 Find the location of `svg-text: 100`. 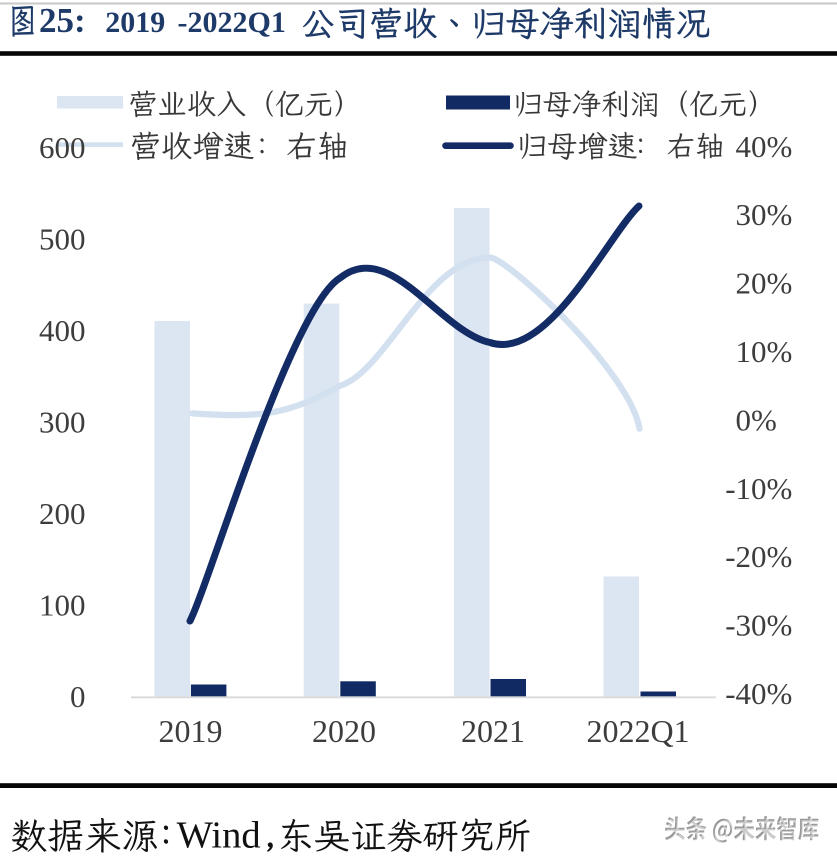

svg-text: 100 is located at coordinates (62, 604).